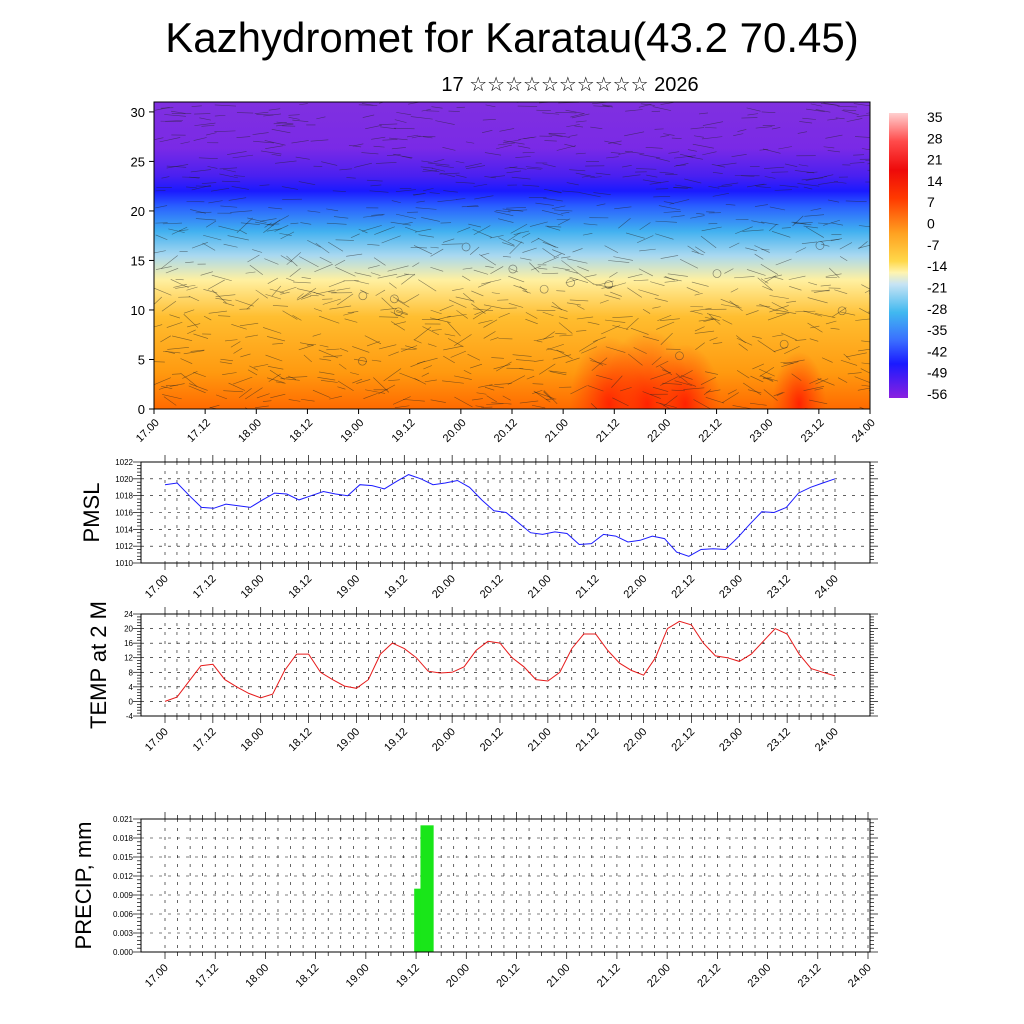  Describe the element at coordinates (570, 85) in the screenshot. I see `page-subtitle: 17 ☆☆☆☆☆☆☆☆☆☆ 2026` at that location.